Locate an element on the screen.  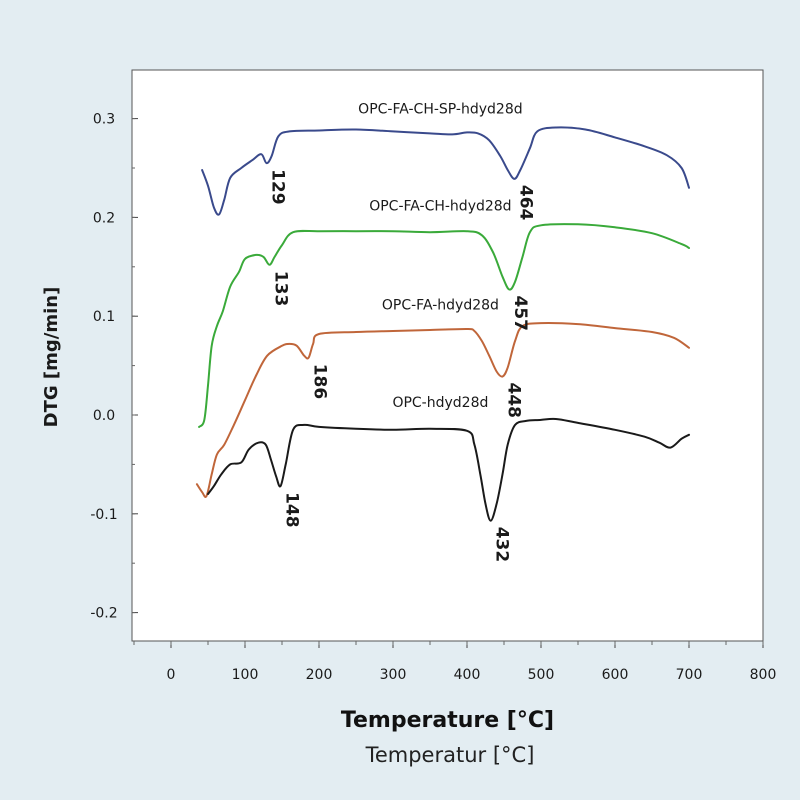
peak-label: 129 is located at coordinates (278, 187).